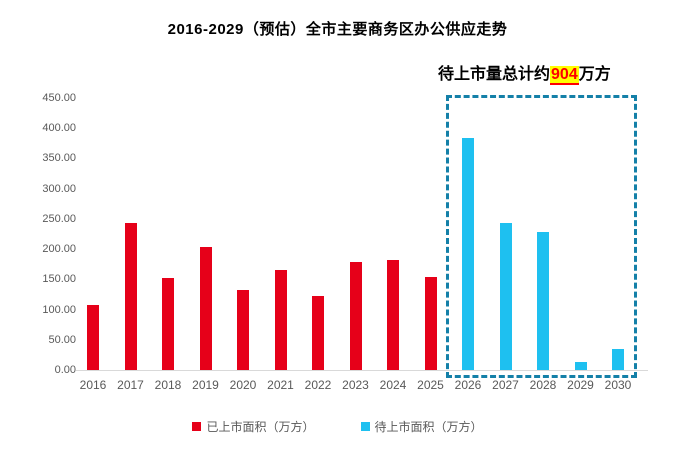  Describe the element at coordinates (59, 218) in the screenshot. I see `y-axis-tick-label: 250.00` at that location.